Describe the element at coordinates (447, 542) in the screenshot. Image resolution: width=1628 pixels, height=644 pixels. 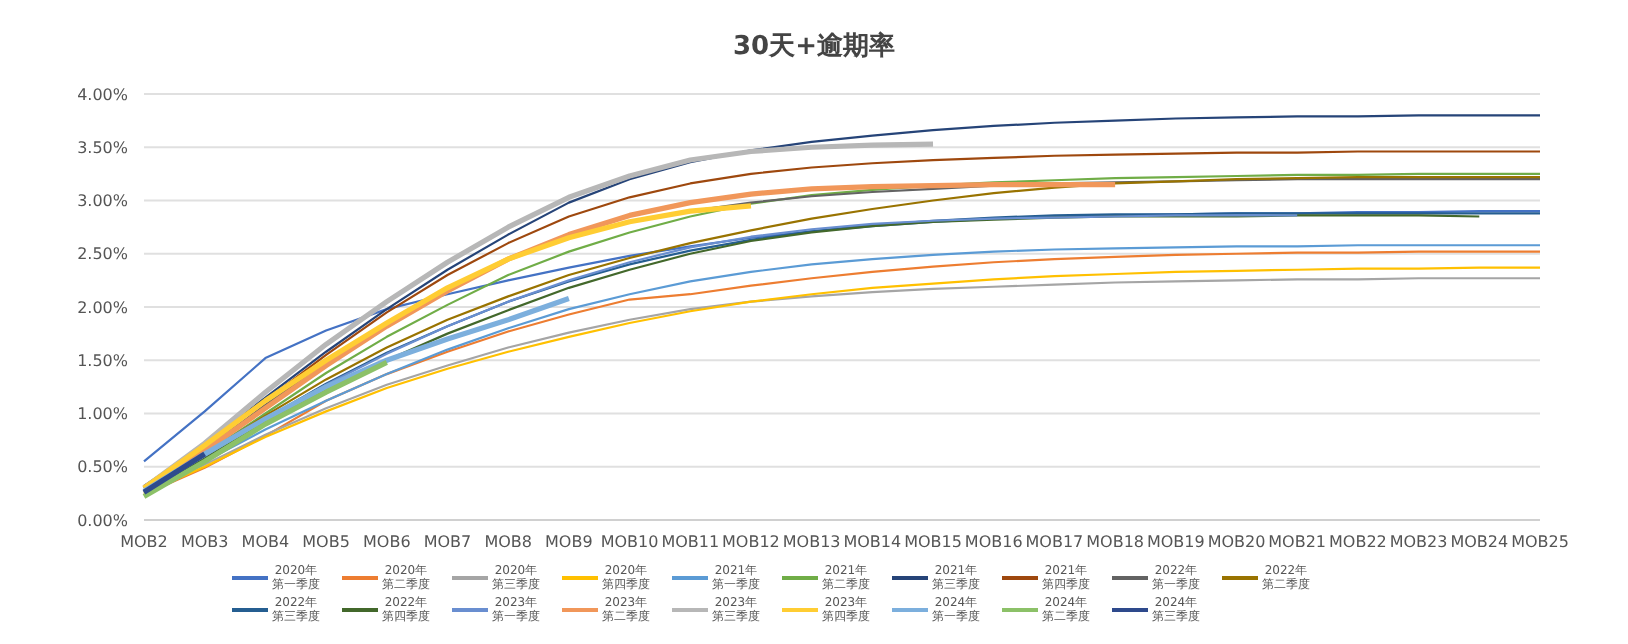
I see `x-tick-label: MOB7` at that location.